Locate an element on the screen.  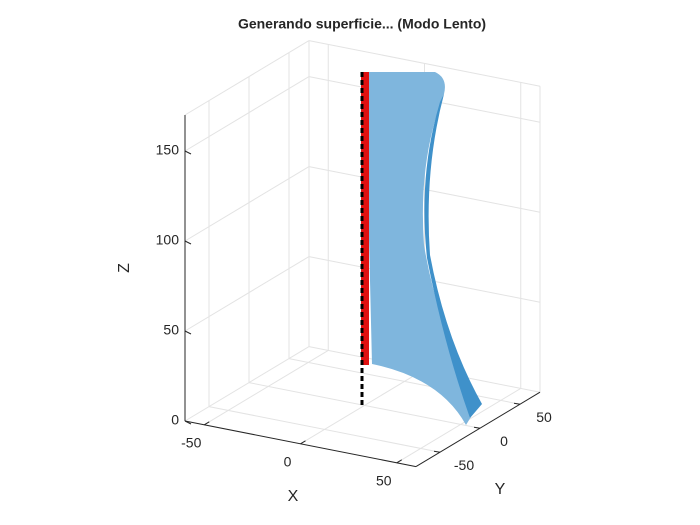
z-tick-label: 50 is located at coordinates (171, 330).